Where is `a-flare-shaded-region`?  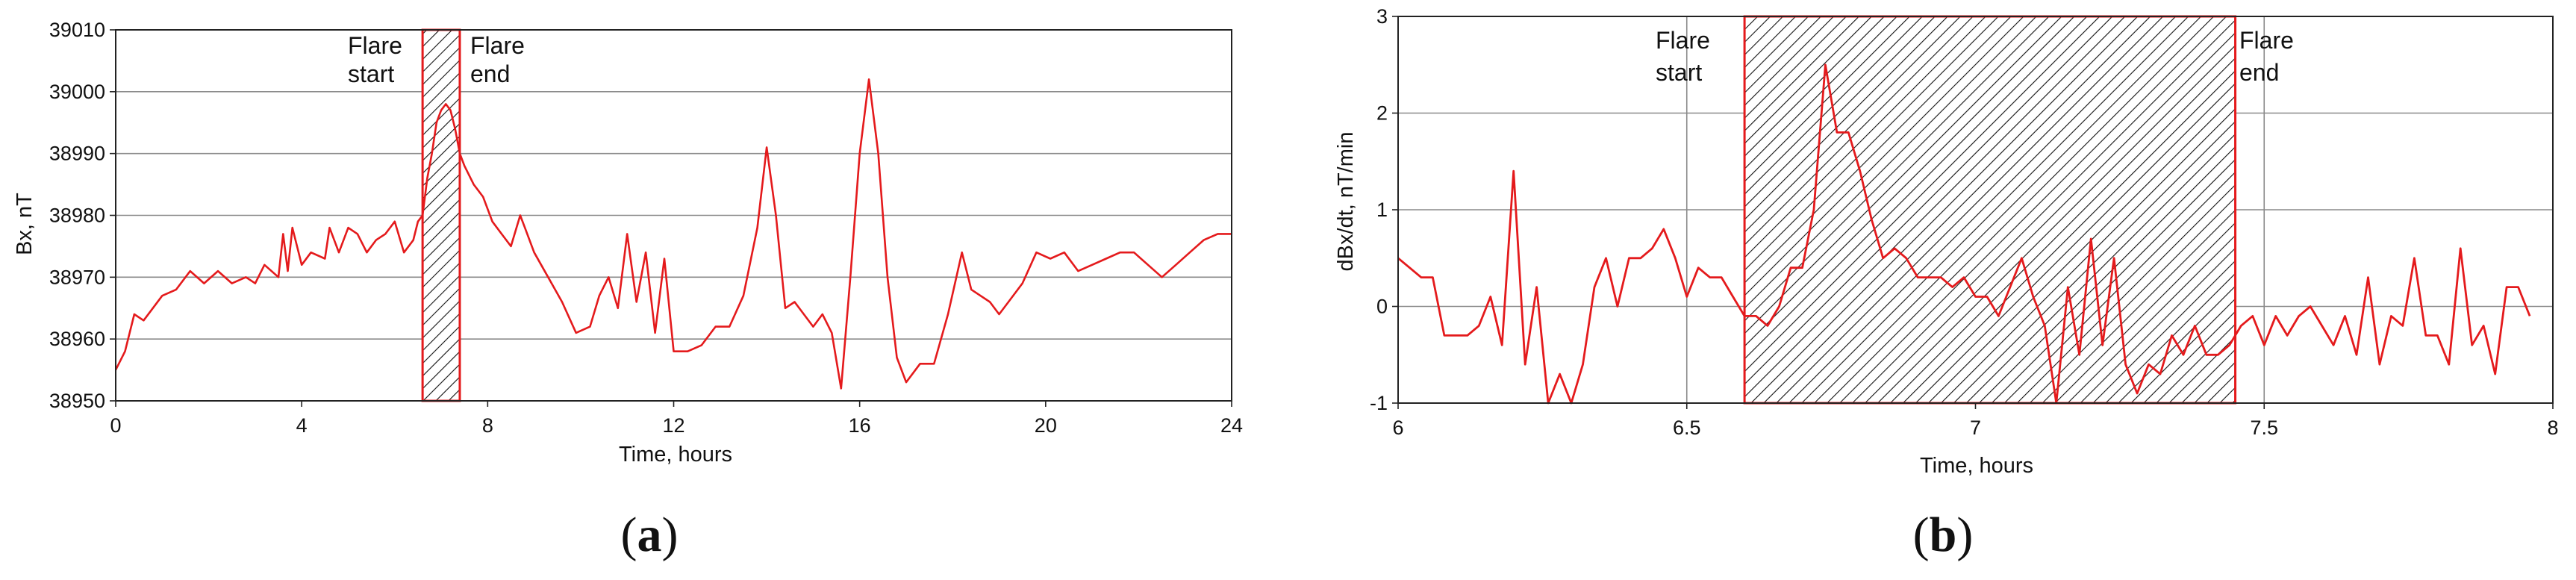 a-flare-shaded-region is located at coordinates (441, 215).